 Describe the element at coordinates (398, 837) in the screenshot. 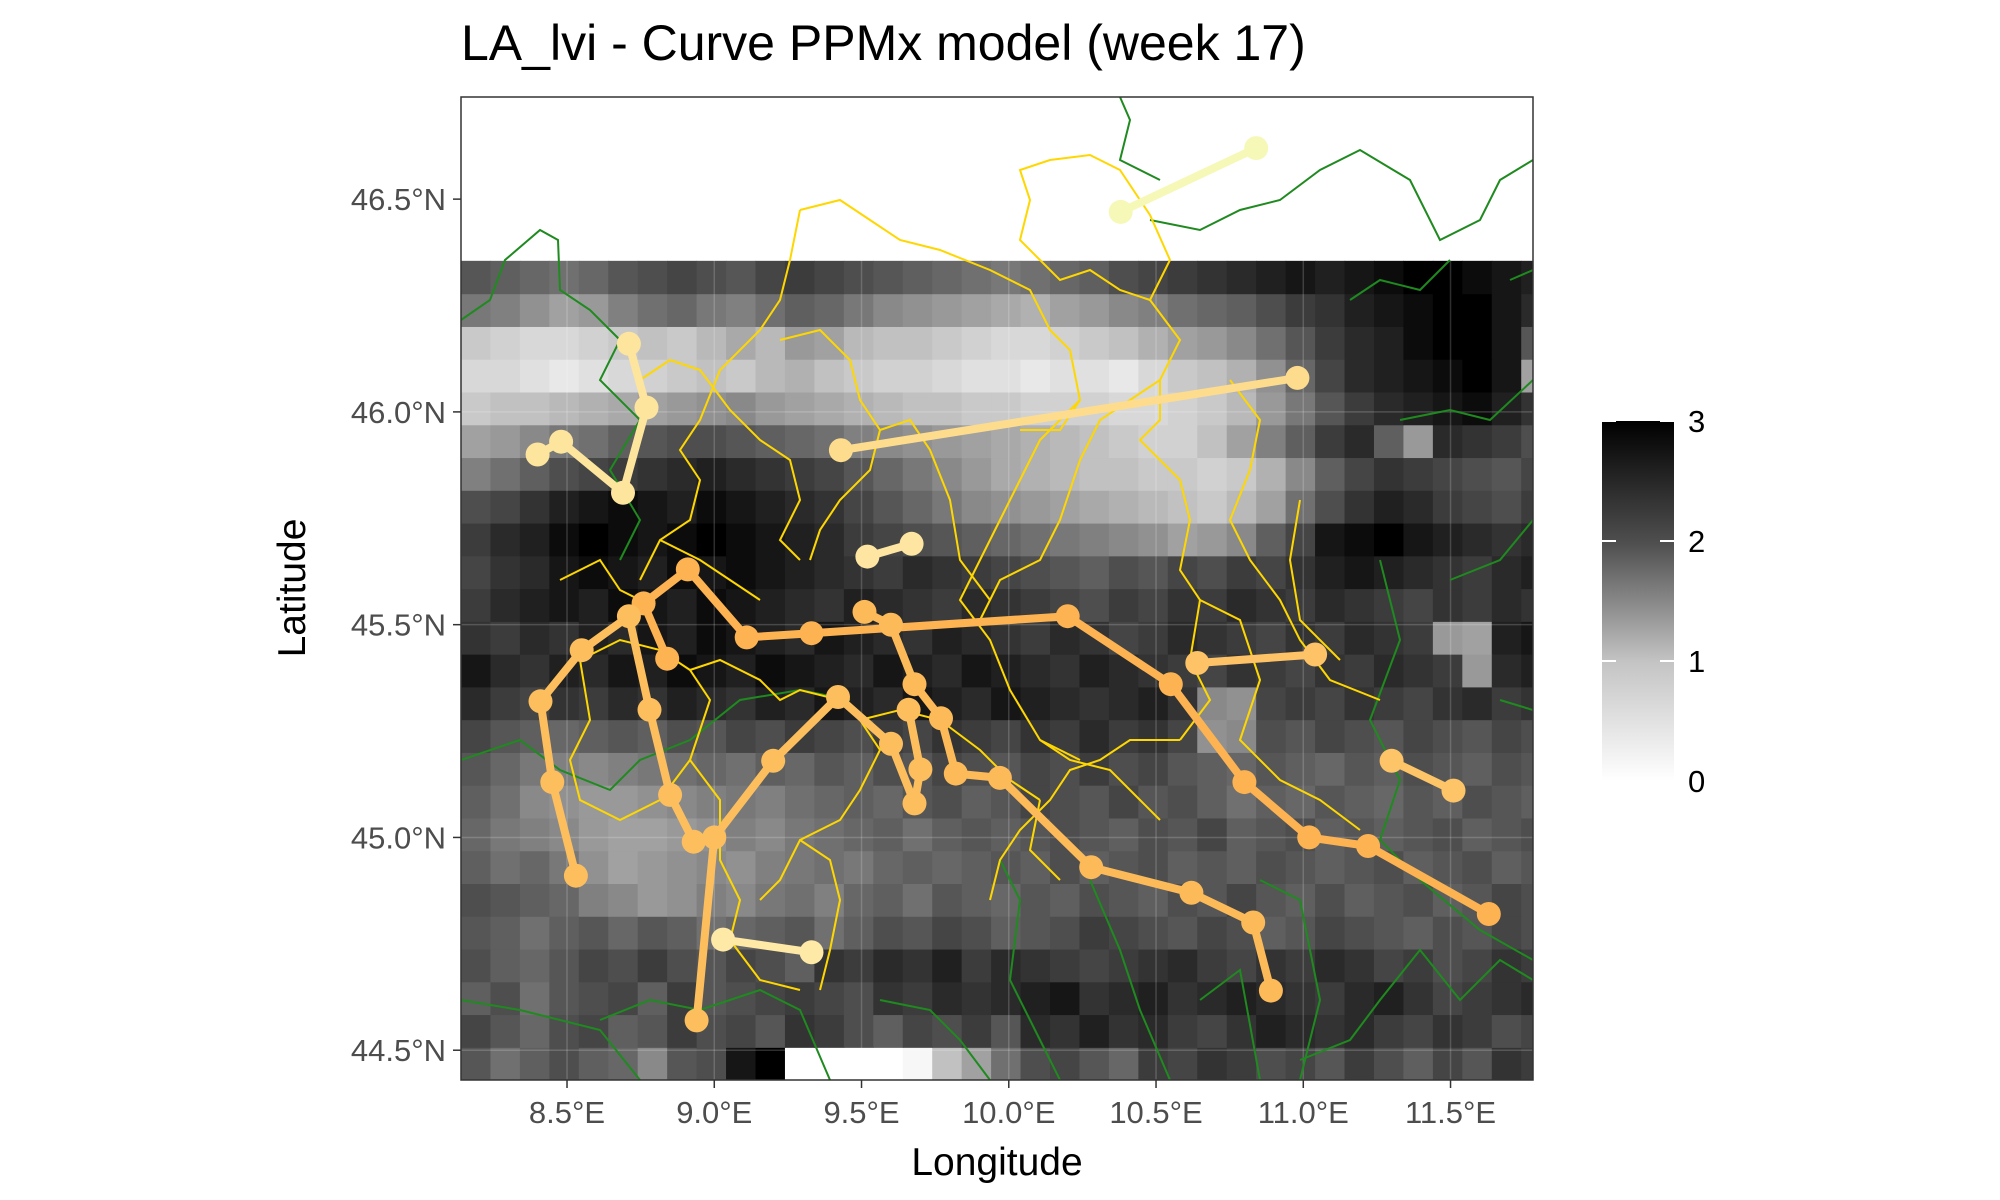

I see `y-tick-label: 45.0°N` at that location.